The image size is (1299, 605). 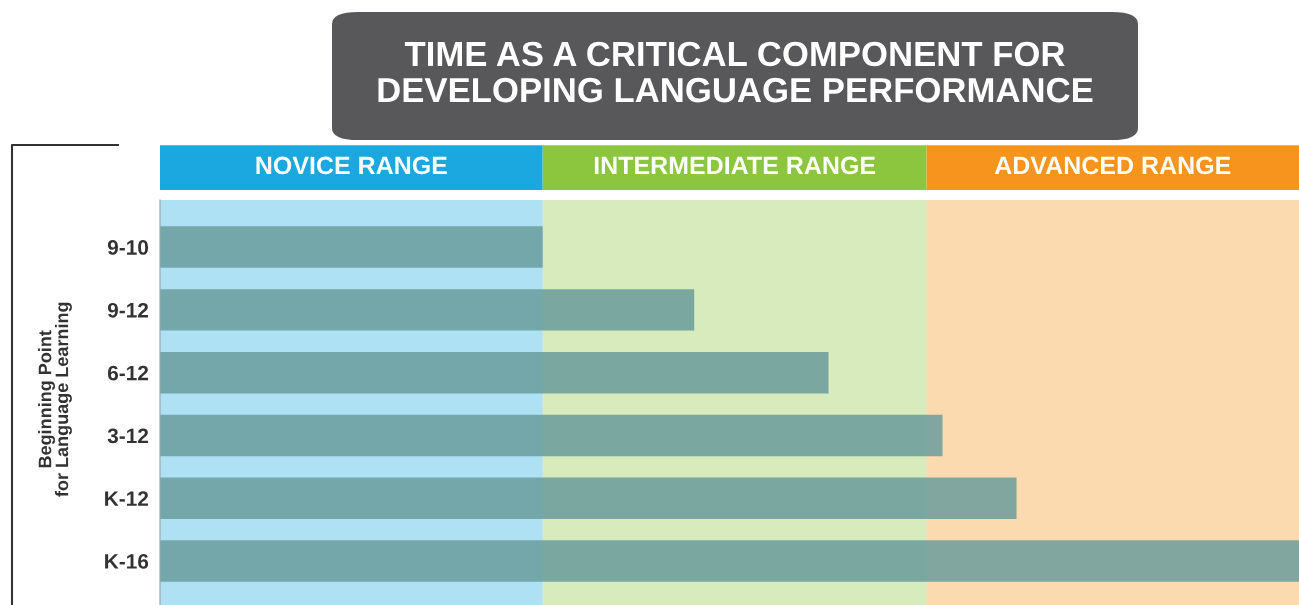 I want to click on y-tick-label: K-12, so click(x=127, y=498).